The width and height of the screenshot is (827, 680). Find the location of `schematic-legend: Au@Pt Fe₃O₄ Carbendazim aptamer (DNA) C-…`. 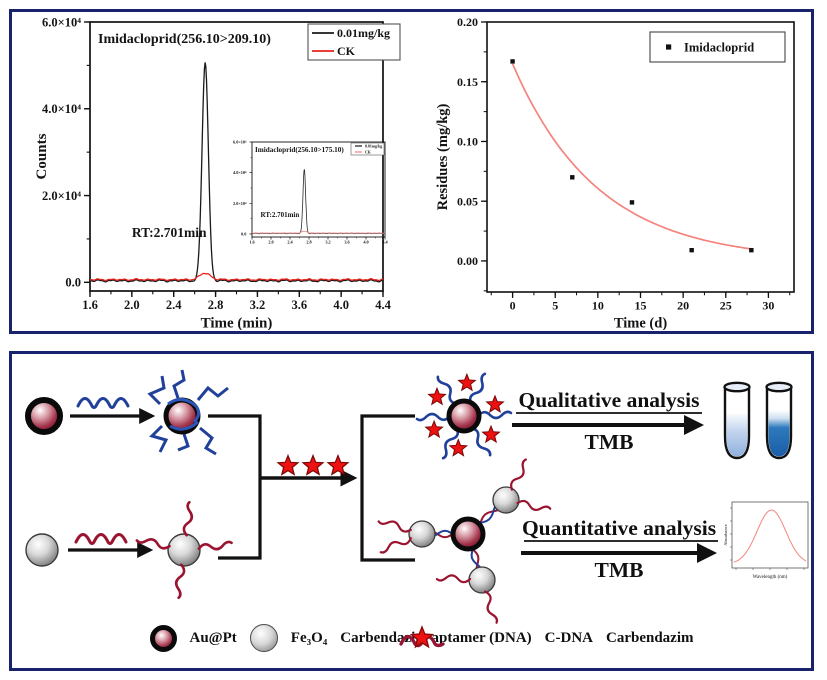

schematic-legend: Au@Pt Fe₃O₄ Carbendazim aptamer (DNA) C-… is located at coordinates (421, 638).